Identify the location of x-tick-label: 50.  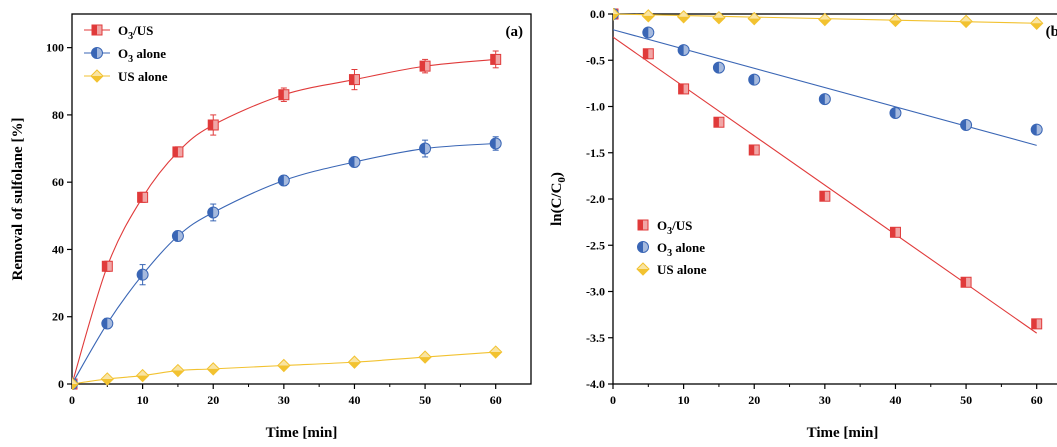
(425, 400).